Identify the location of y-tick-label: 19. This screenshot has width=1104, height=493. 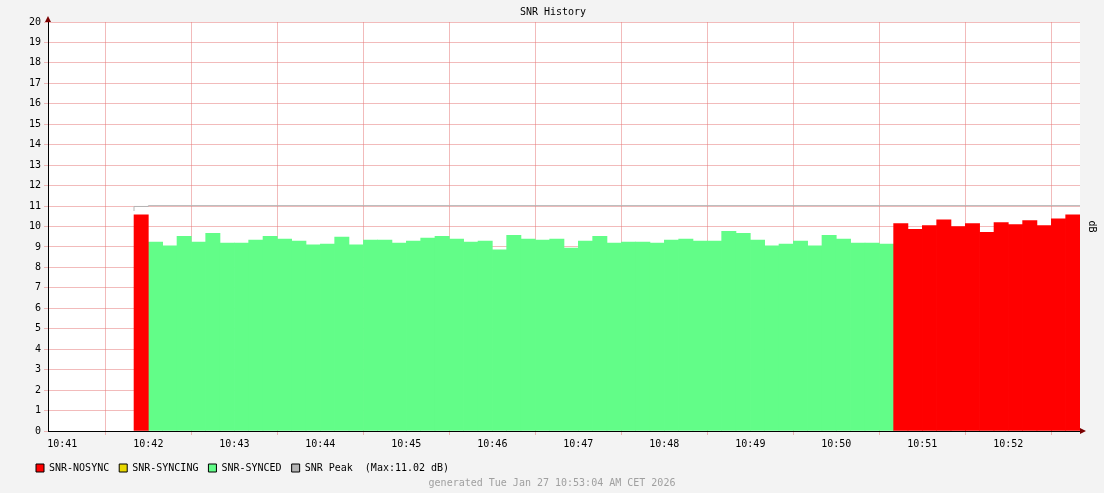
(35, 42).